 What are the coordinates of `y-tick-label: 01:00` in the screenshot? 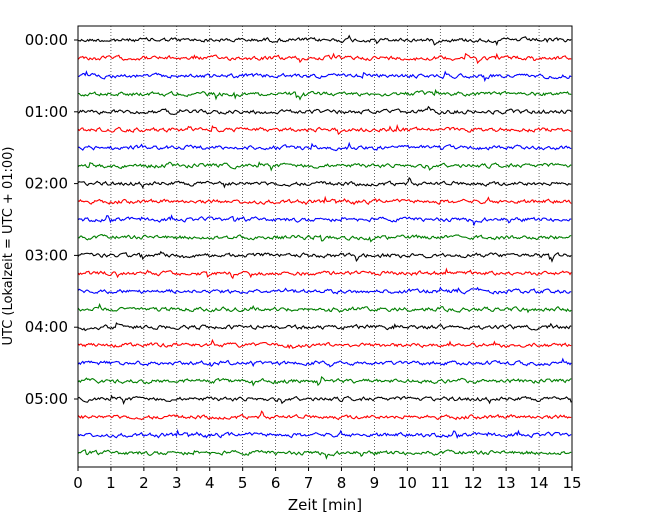 It's located at (46, 112).